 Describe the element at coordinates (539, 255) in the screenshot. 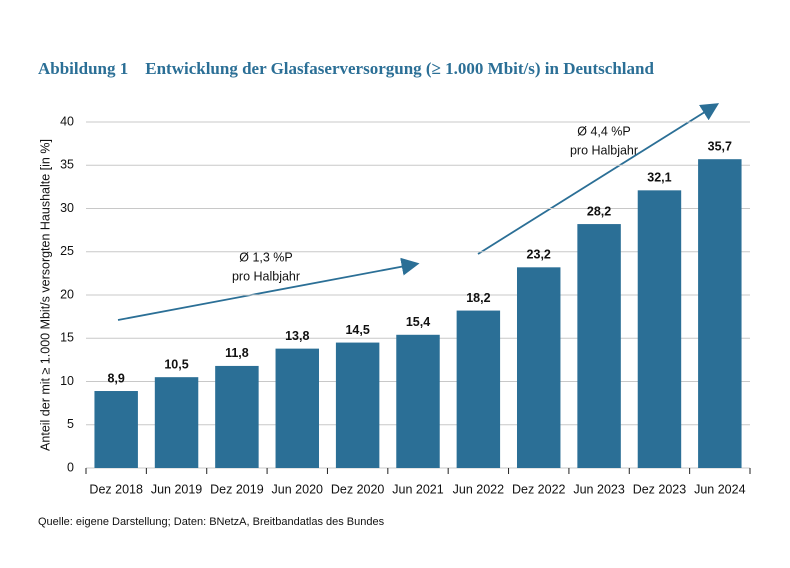

I see `value-label: 23,2` at that location.